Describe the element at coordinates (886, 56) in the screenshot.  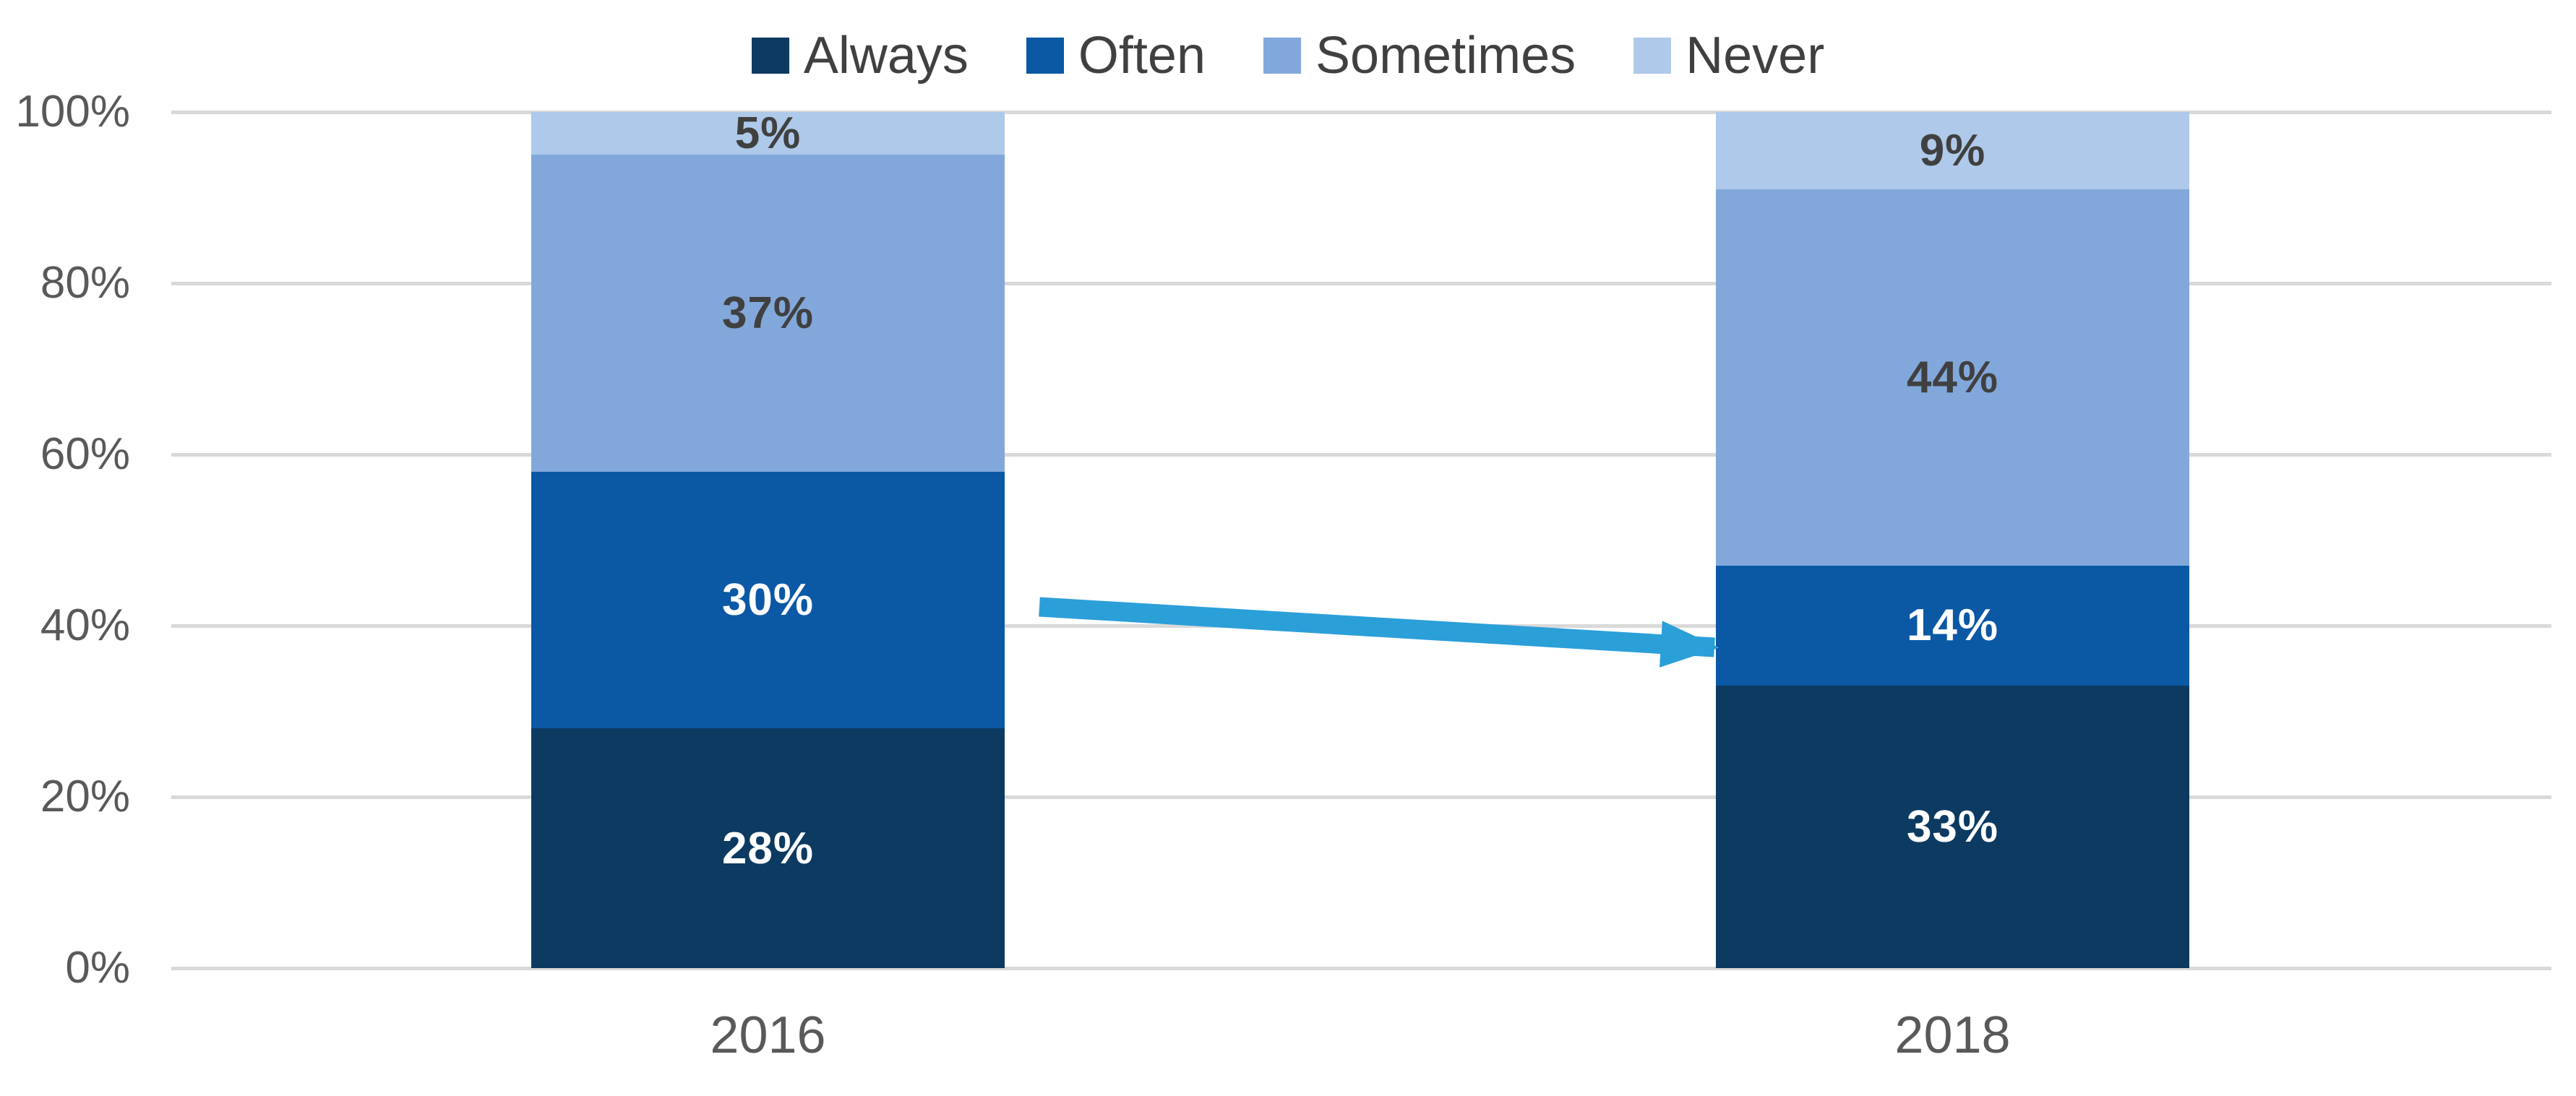
I see `legend-label: Always` at that location.